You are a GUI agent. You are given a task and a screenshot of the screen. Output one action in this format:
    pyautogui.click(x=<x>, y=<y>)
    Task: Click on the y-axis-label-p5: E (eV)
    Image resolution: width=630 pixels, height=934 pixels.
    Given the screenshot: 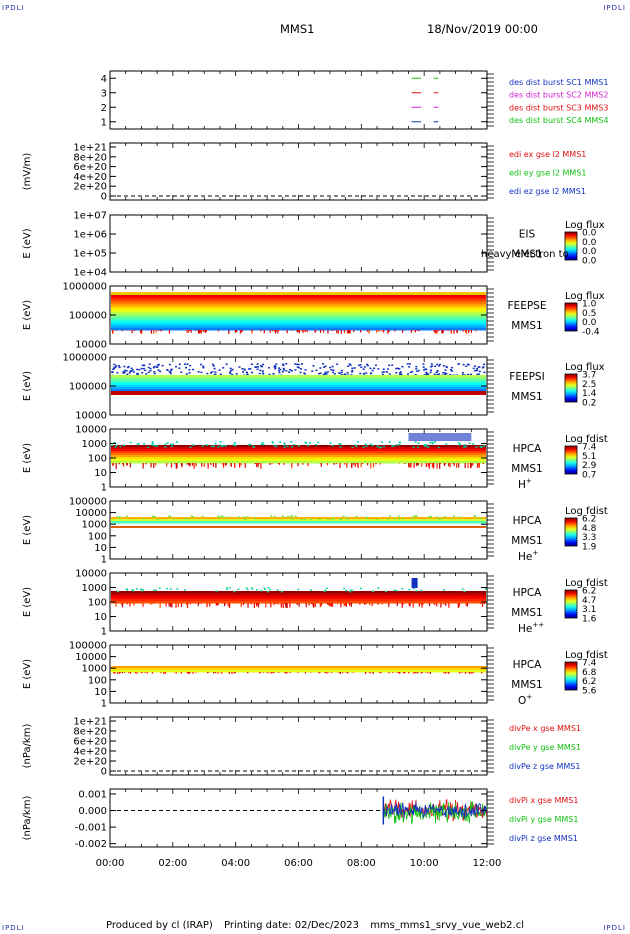 What is the action you would take?
    pyautogui.click(x=27, y=386)
    